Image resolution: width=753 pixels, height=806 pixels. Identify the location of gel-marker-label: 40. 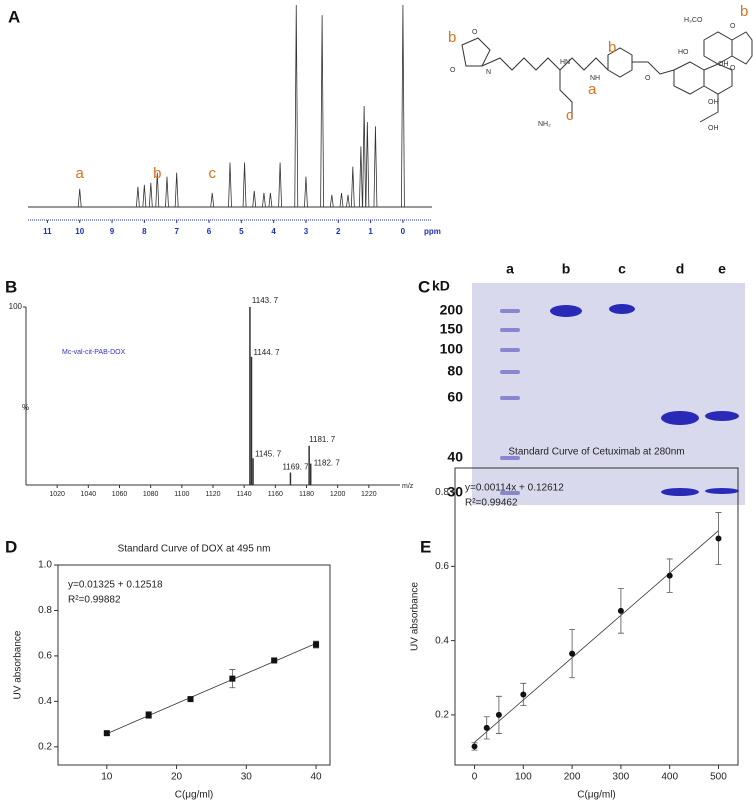
(455, 457).